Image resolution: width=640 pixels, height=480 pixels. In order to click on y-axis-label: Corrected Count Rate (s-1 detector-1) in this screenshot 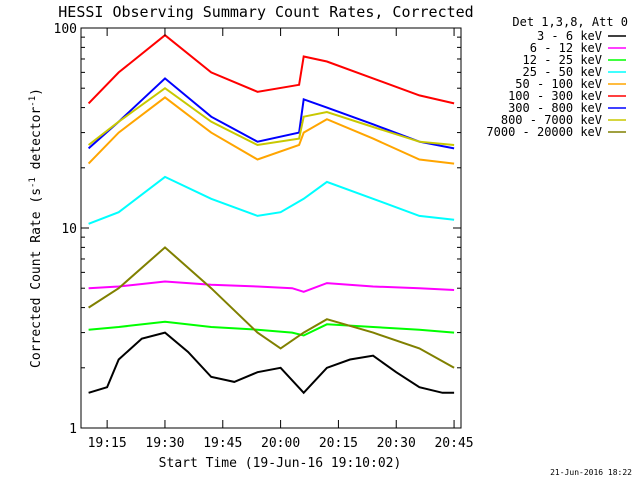, I will do `click(36, 228)`.